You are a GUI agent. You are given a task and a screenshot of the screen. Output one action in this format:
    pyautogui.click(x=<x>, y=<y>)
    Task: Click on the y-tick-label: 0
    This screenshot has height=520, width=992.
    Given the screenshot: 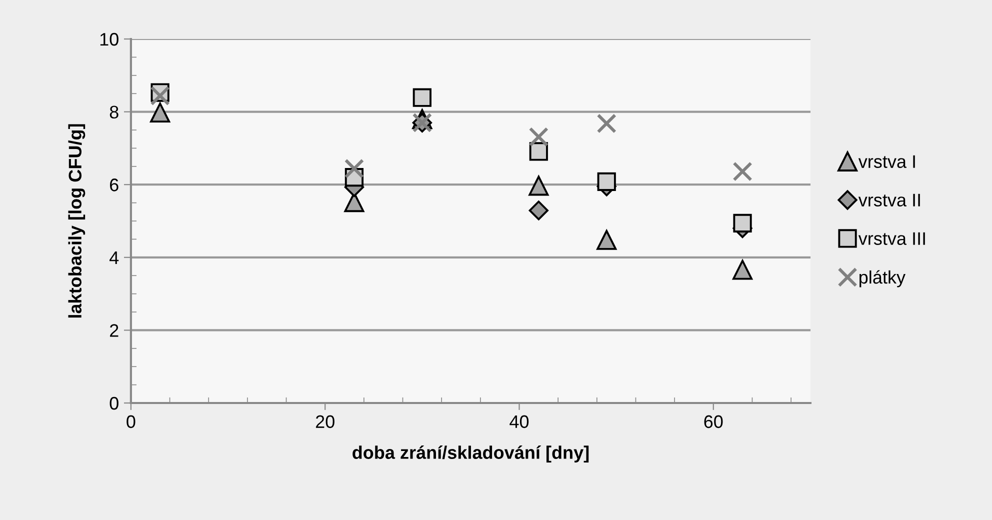 What is the action you would take?
    pyautogui.click(x=114, y=403)
    